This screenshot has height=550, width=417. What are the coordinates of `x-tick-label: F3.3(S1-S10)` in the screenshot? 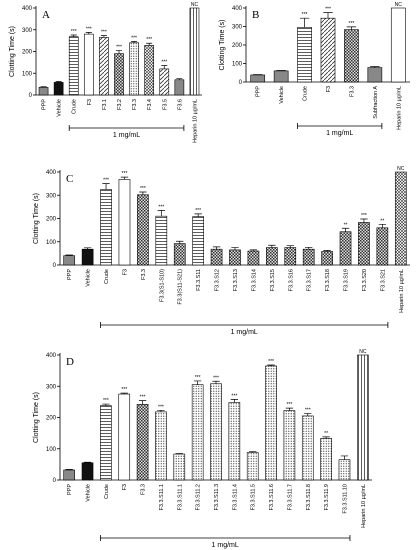 It's located at (162, 285).